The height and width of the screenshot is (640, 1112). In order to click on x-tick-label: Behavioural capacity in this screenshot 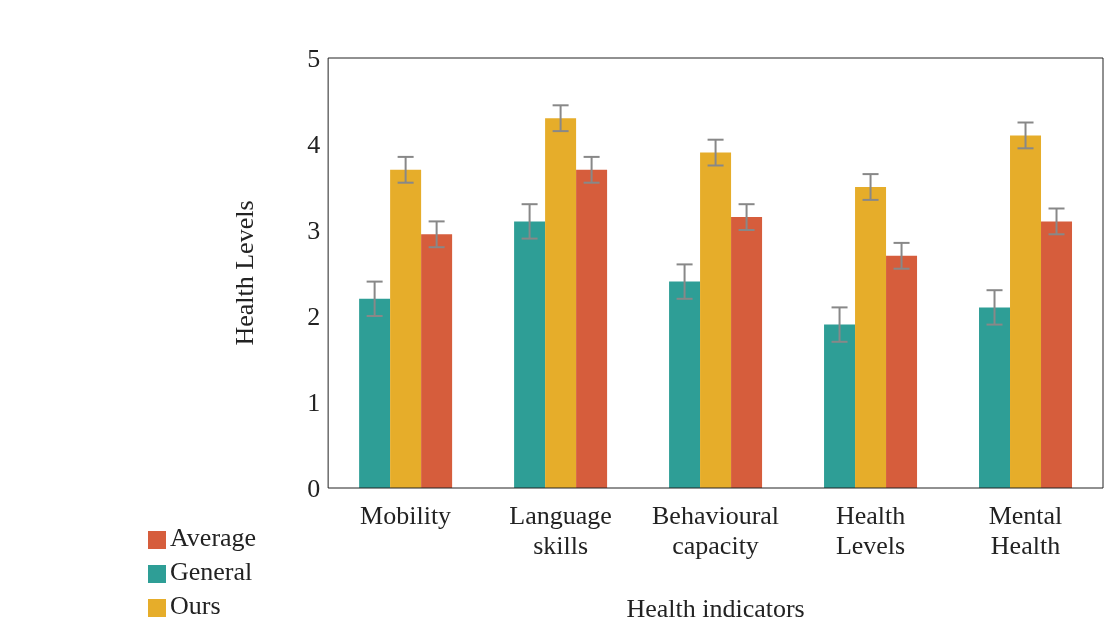, I will do `click(716, 530)`.